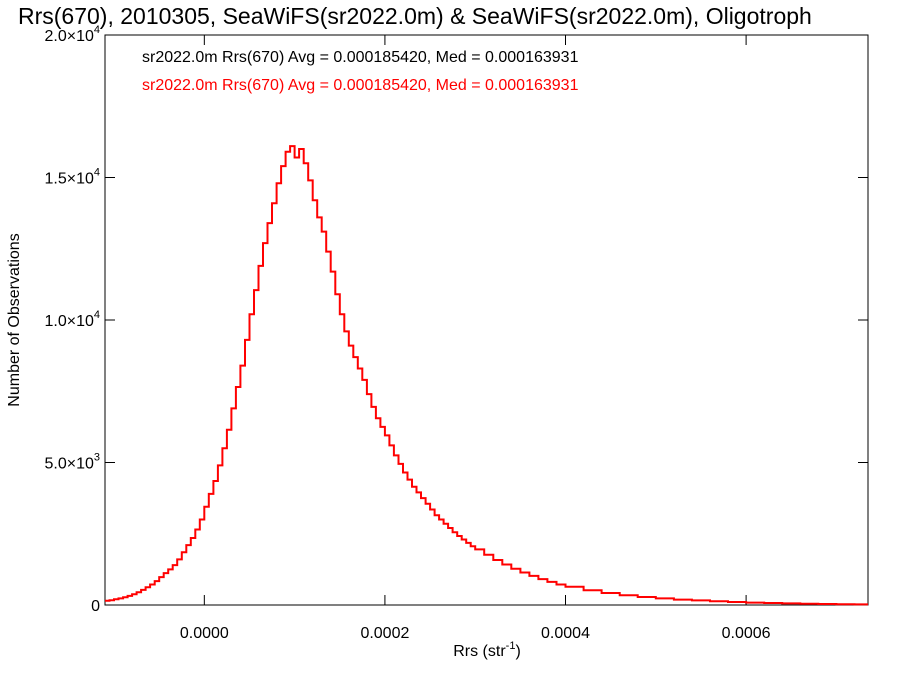 Image resolution: width=900 pixels, height=675 pixels. I want to click on x-tick-label: 0.0000, so click(204, 633).